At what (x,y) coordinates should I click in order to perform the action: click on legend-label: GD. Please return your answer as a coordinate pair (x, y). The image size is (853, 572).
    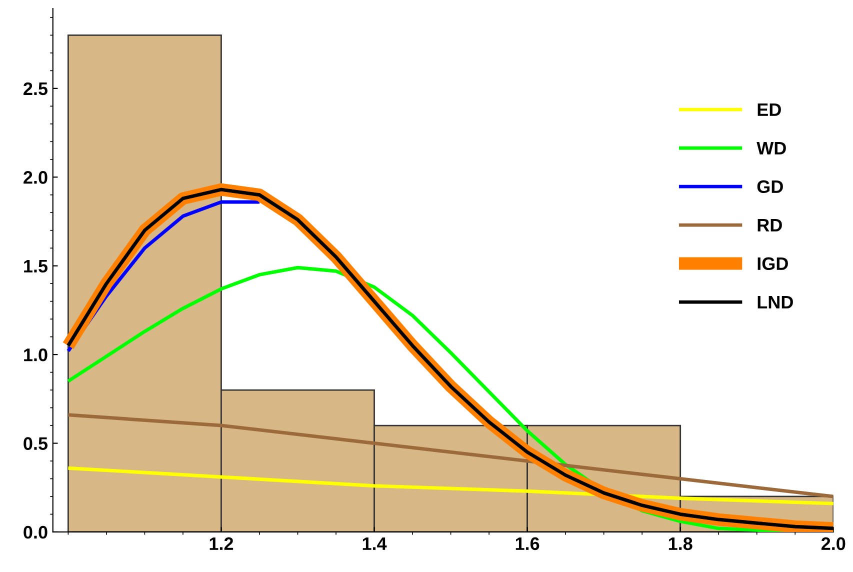
    Looking at the image, I should click on (770, 187).